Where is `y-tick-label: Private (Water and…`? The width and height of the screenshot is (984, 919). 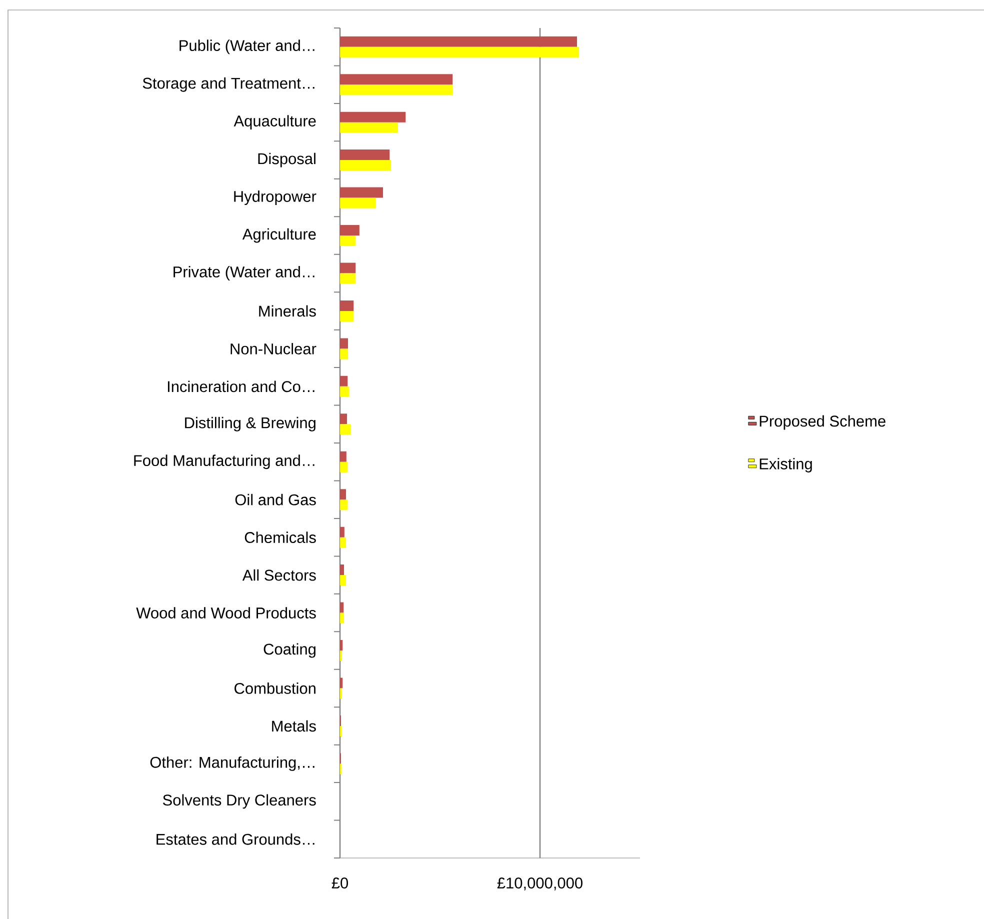
y-tick-label: Private (Water and… is located at coordinates (244, 273).